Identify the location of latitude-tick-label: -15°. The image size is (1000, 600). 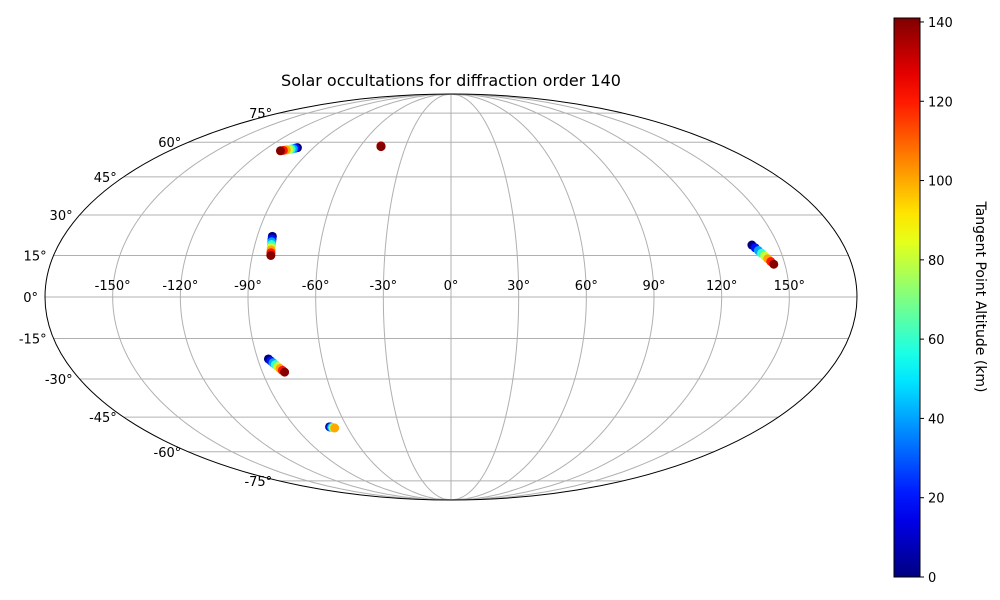
(33, 340).